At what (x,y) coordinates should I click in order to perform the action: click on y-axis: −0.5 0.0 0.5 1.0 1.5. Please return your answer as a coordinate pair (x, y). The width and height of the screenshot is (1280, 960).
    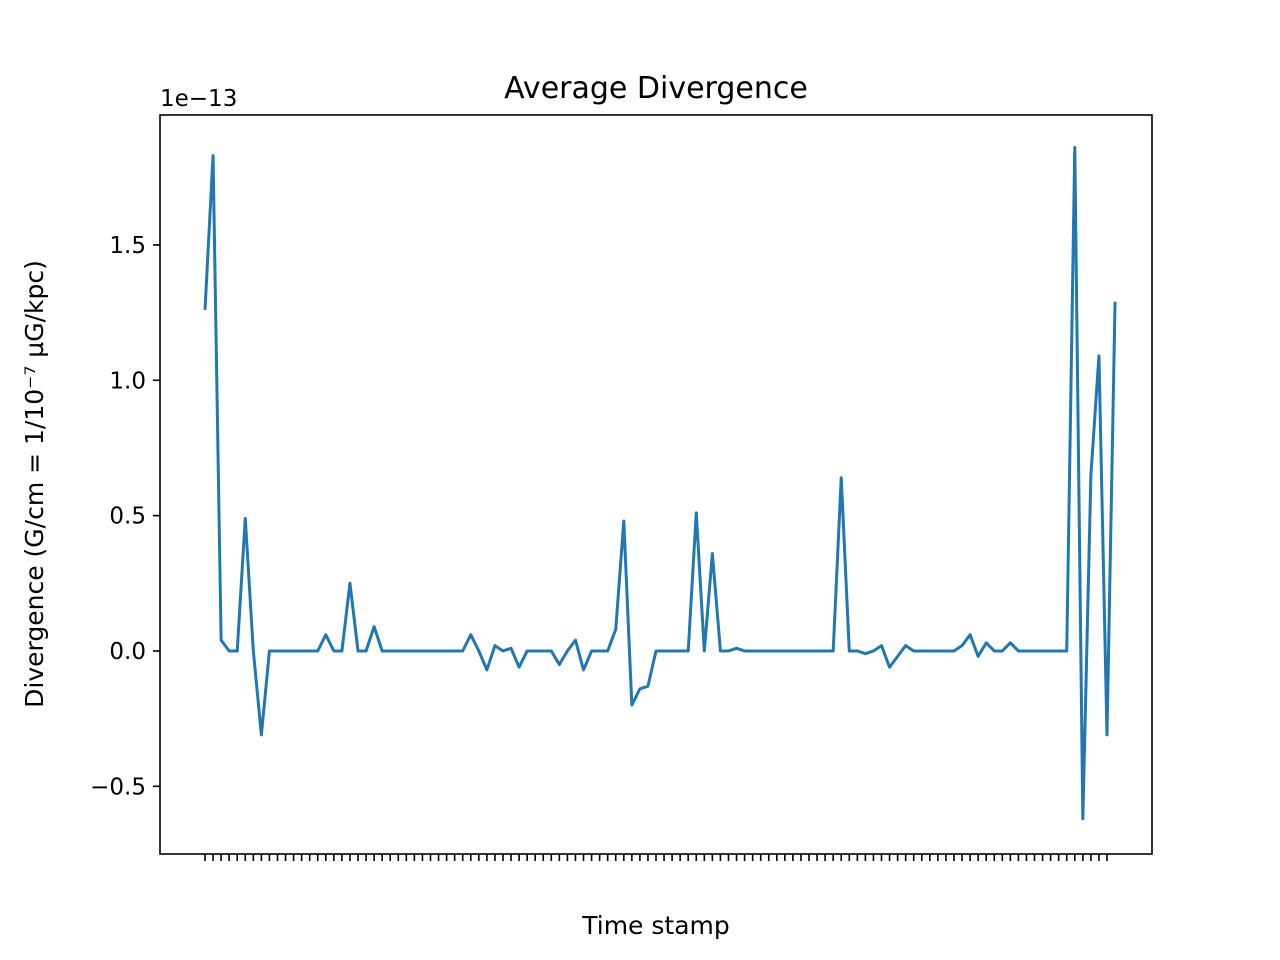
    Looking at the image, I should click on (125, 516).